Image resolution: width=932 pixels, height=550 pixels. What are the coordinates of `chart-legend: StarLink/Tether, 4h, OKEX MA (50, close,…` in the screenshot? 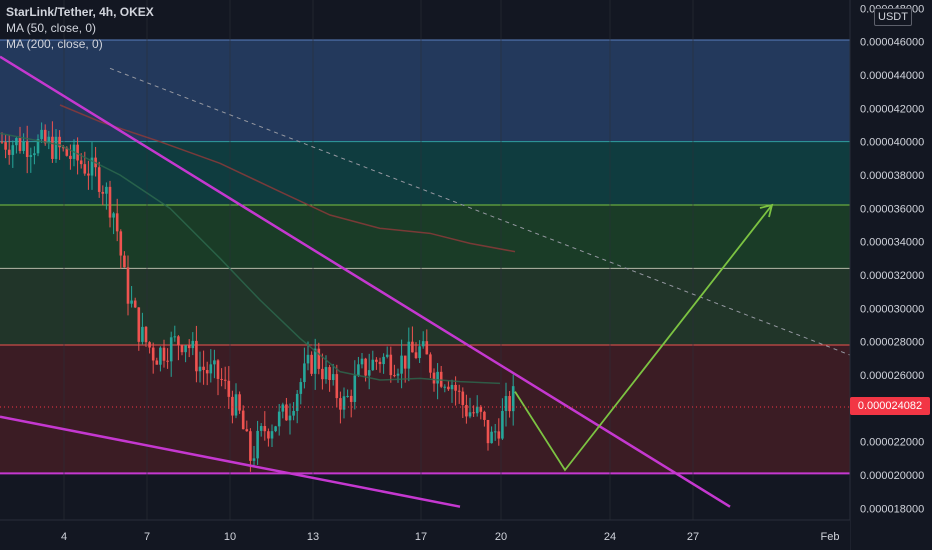 It's located at (80, 28).